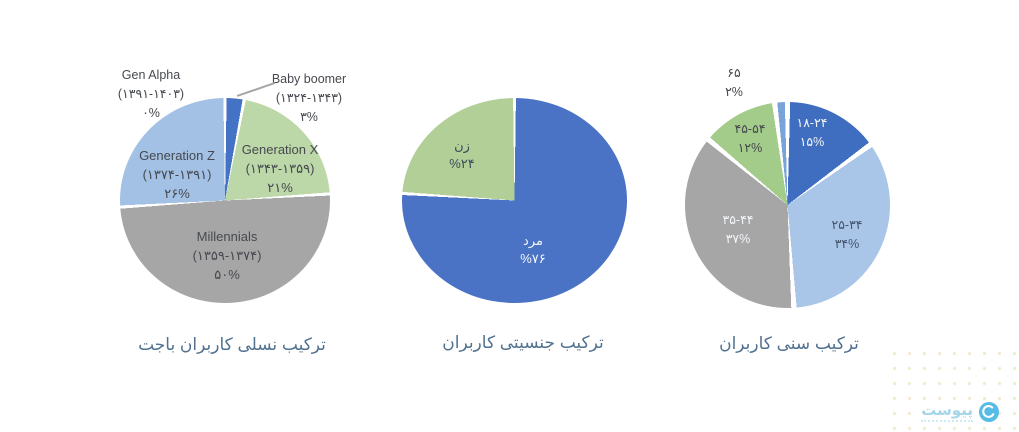  I want to click on slice-percent: ۲%, so click(734, 92).